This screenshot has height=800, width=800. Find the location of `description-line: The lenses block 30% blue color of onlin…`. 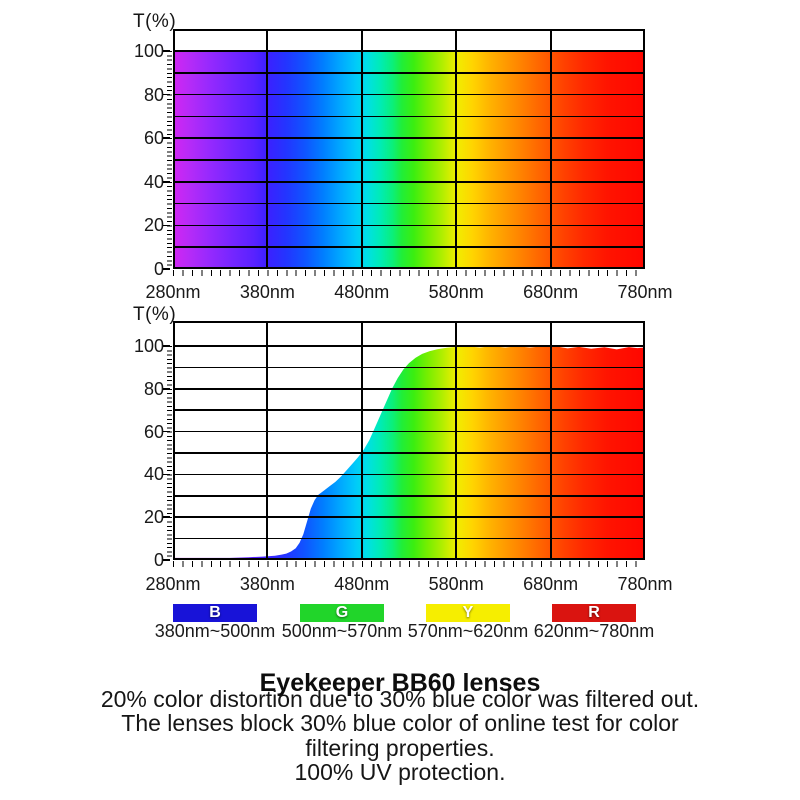

description-line: The lenses block 30% blue color of onlin… is located at coordinates (400, 723).